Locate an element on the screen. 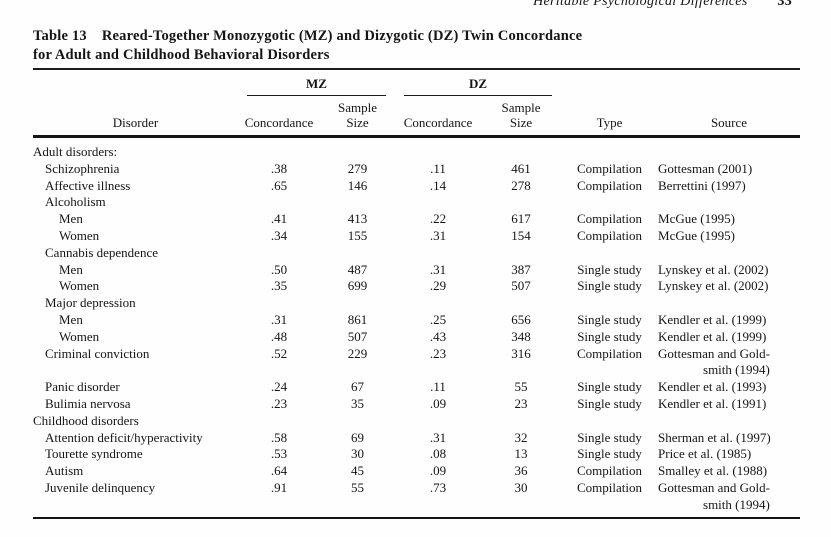  disorder-cell: Panic disorder is located at coordinates (82, 387).